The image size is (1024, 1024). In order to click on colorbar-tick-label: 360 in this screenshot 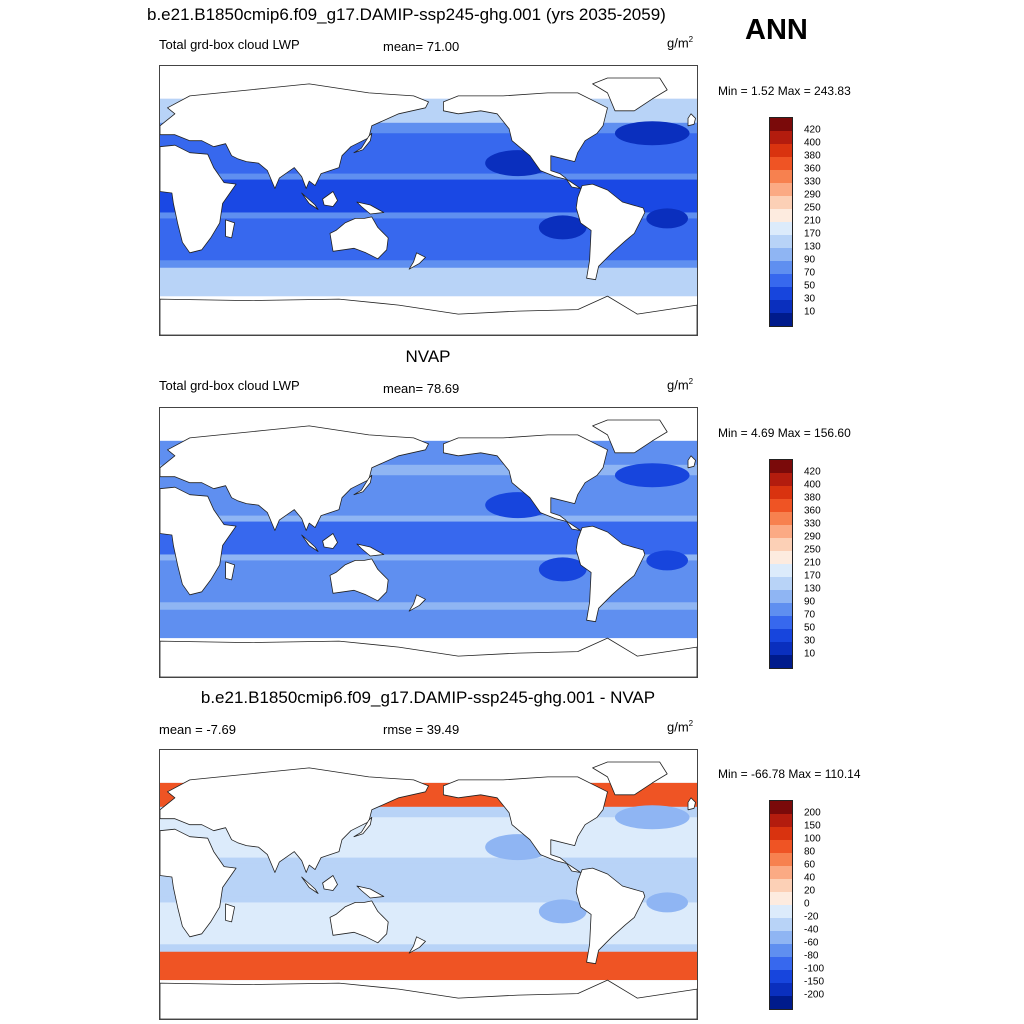, I will do `click(812, 511)`.